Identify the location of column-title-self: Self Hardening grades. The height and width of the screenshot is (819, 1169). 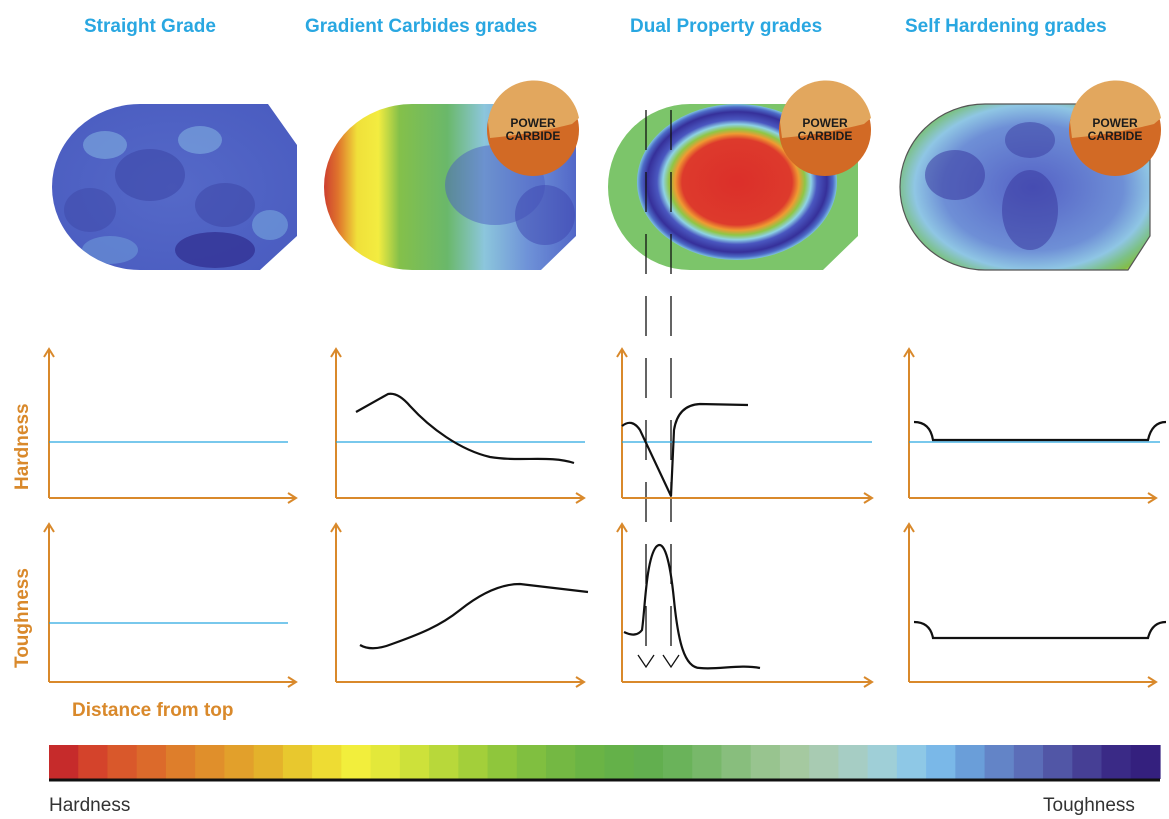
(1006, 26).